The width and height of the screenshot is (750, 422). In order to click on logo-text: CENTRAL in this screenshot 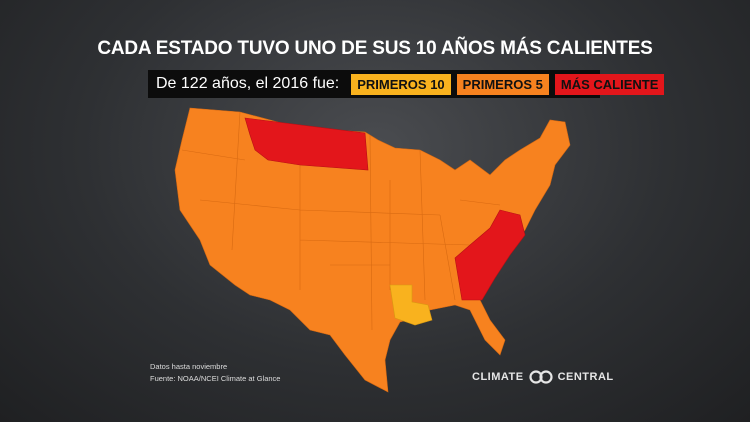, I will do `click(585, 377)`.